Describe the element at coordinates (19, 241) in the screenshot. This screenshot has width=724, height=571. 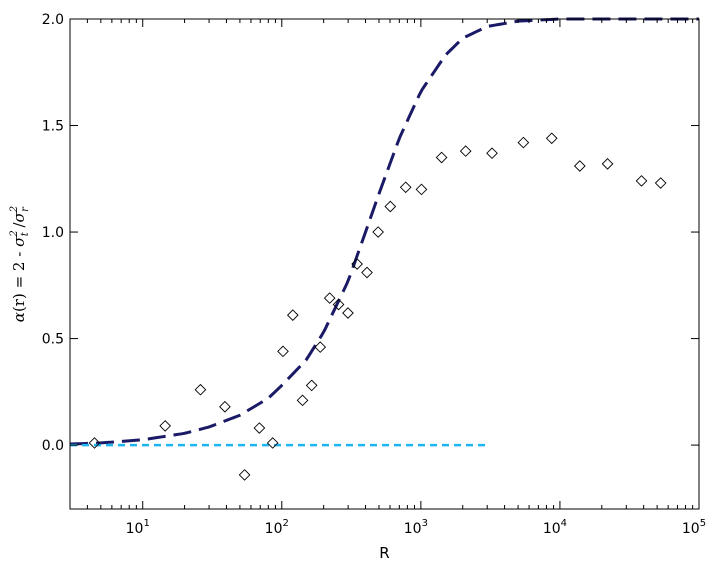
I see `y-label-sigma-t: σ` at that location.